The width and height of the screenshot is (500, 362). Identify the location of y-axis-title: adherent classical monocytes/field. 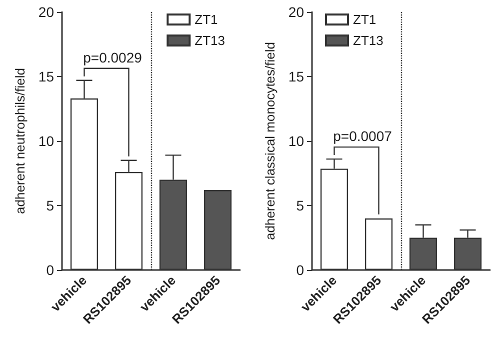
(270, 141).